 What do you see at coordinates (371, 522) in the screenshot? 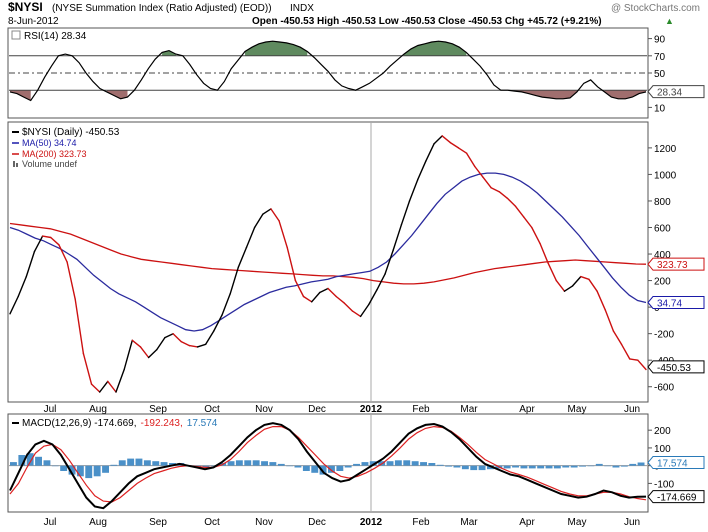
I see `x-axis-label-bottom: 2012` at bounding box center [371, 522].